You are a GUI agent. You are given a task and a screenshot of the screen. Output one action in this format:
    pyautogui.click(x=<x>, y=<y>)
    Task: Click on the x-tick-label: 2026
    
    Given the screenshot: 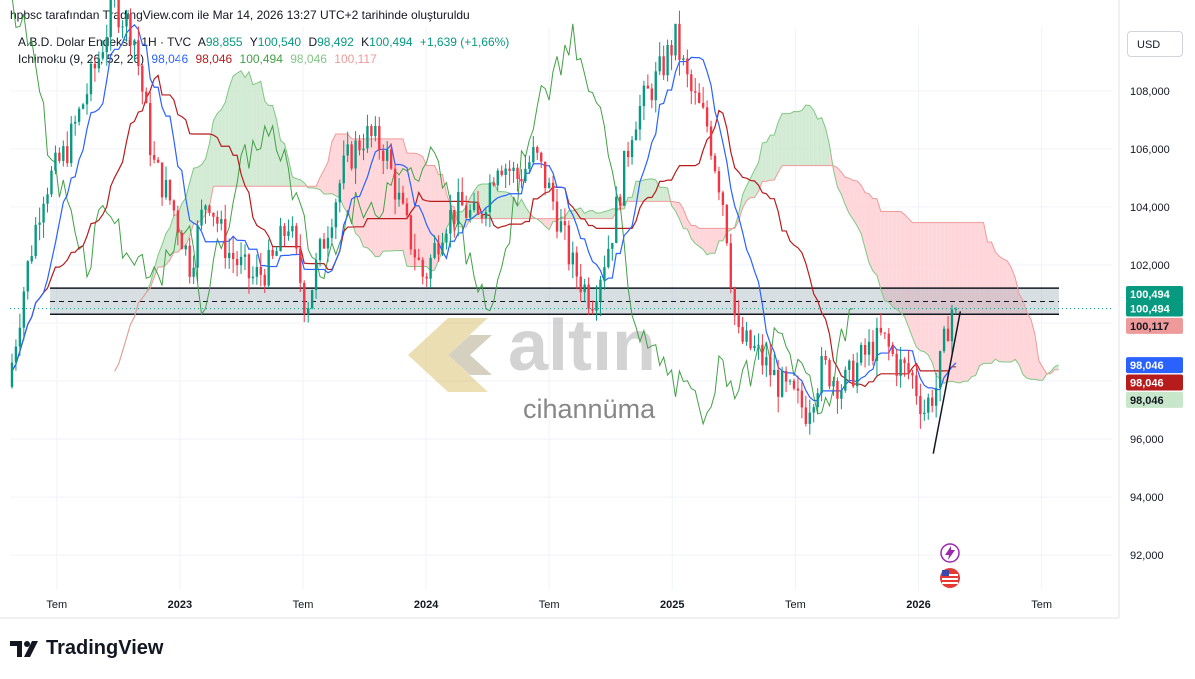 What is the action you would take?
    pyautogui.click(x=918, y=605)
    